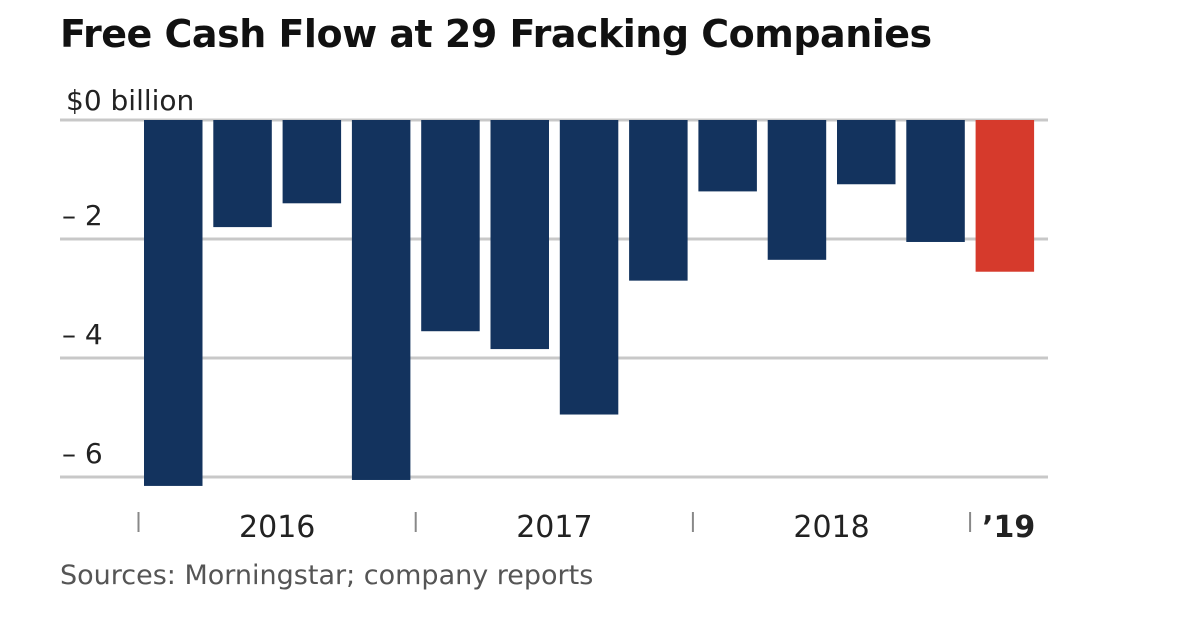 The width and height of the screenshot is (1200, 620). What do you see at coordinates (1005, 196) in the screenshot?
I see `bar-highlight` at bounding box center [1005, 196].